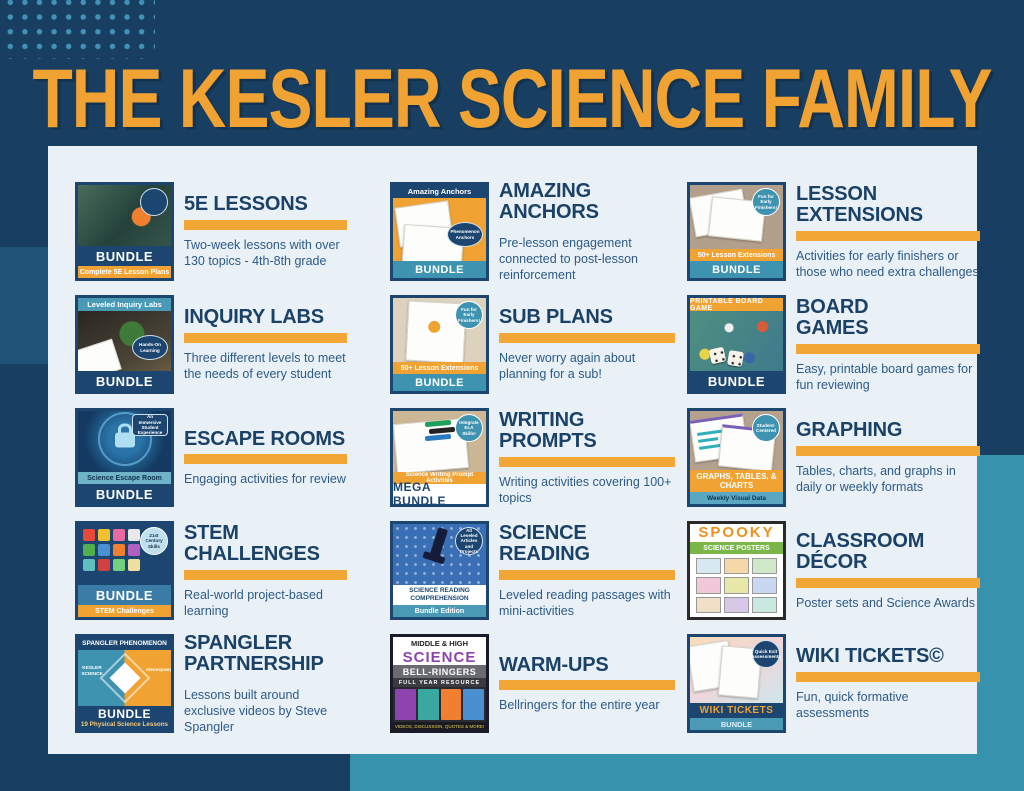 The width and height of the screenshot is (1024, 791). I want to click on microscope-photo: All Leveled Articles and Projects, so click(439, 555).